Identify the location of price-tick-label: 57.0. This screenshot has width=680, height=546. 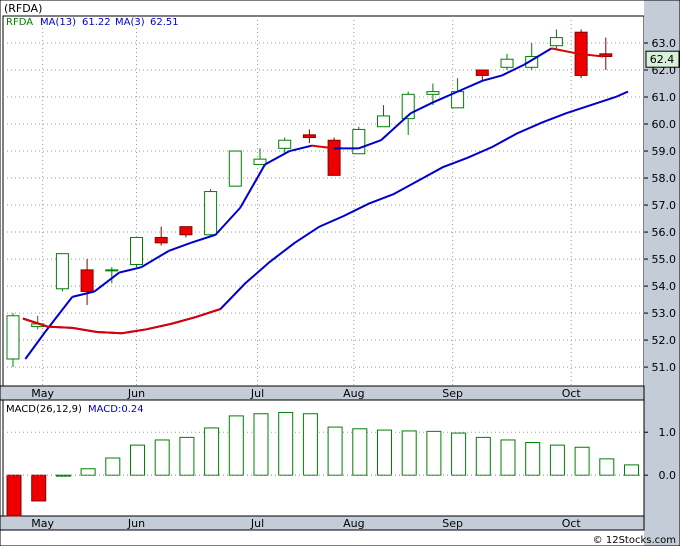
(664, 205).